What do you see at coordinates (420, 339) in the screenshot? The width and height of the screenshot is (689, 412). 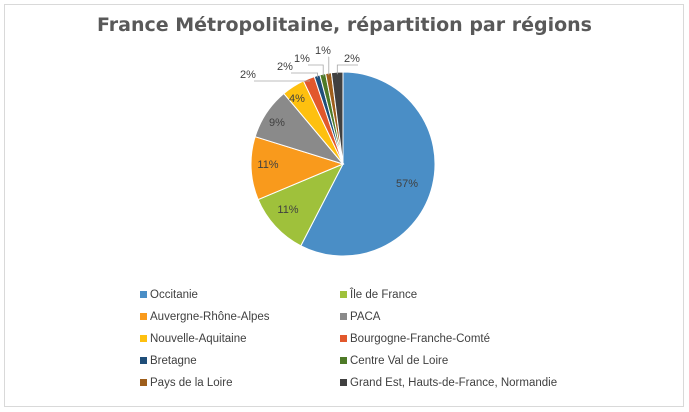 I see `legend-label: Bourgogne-Franche-Comté` at bounding box center [420, 339].